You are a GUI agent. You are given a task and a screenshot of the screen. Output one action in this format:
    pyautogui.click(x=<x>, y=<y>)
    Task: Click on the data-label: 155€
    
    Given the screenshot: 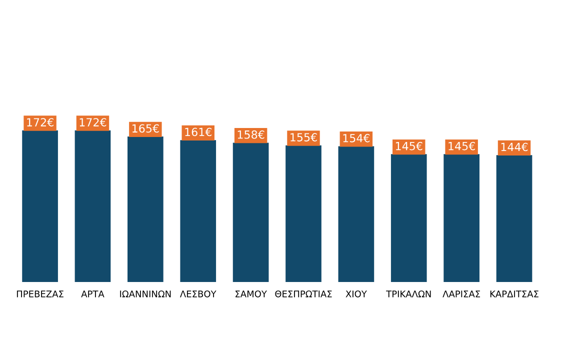 What is the action you would take?
    pyautogui.click(x=303, y=137)
    